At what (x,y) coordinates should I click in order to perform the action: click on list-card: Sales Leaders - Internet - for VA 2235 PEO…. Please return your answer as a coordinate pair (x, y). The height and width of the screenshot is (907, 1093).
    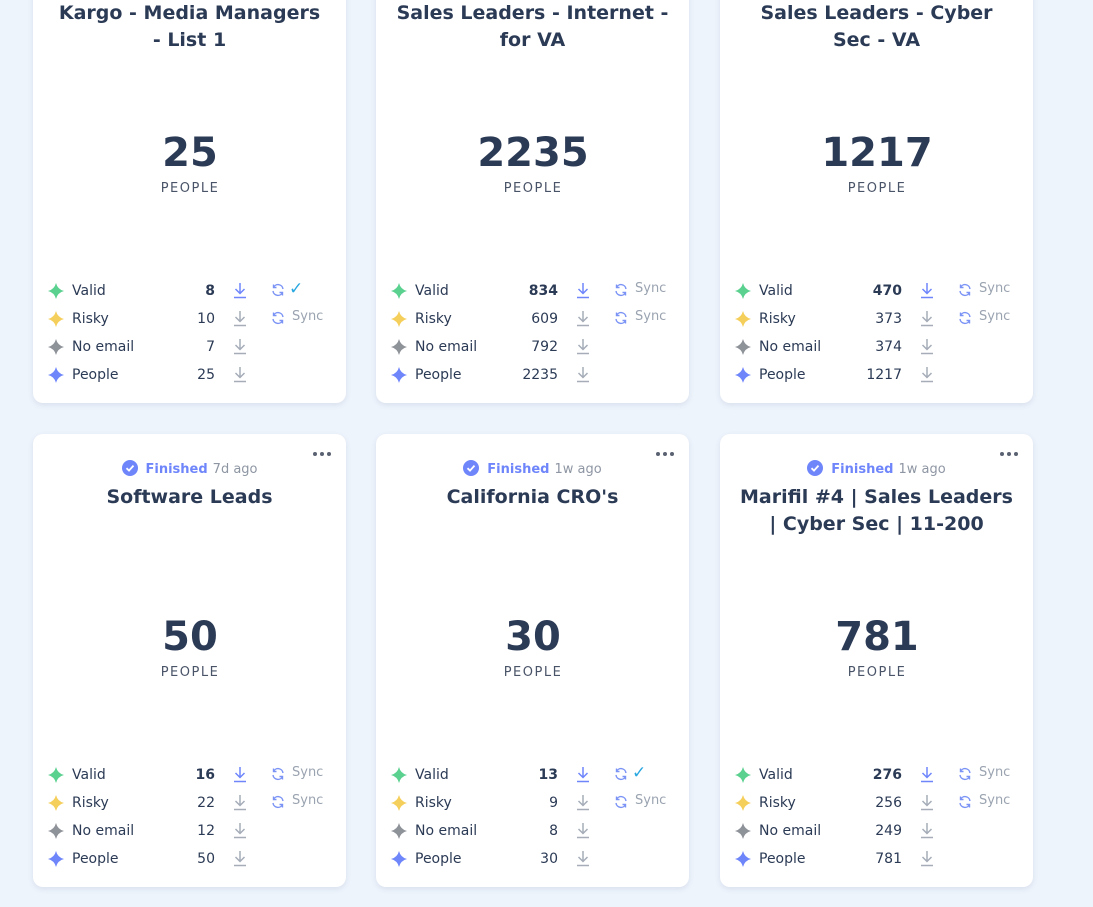
    Looking at the image, I should click on (532, 201).